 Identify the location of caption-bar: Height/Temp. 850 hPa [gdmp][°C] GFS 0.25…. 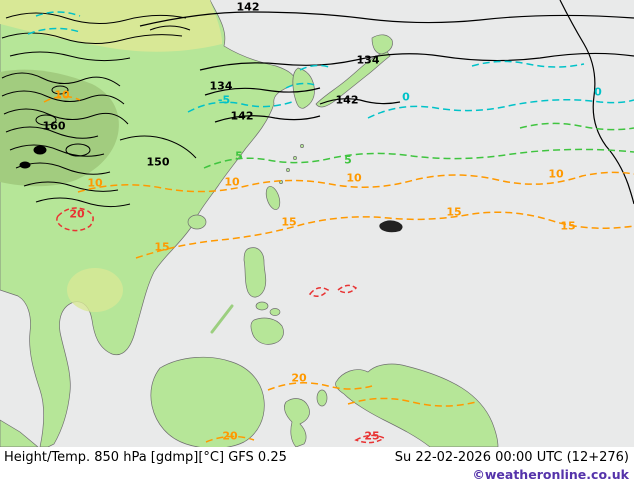
(317, 468).